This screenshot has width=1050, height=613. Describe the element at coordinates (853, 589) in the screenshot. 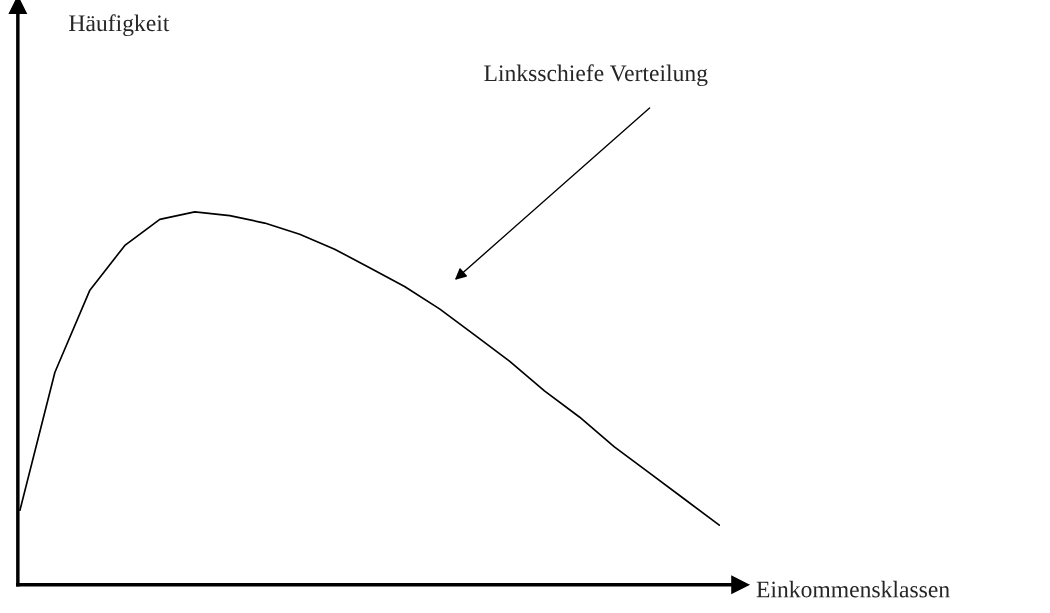

I see `x-axis-title: Einkommensklassen` at that location.